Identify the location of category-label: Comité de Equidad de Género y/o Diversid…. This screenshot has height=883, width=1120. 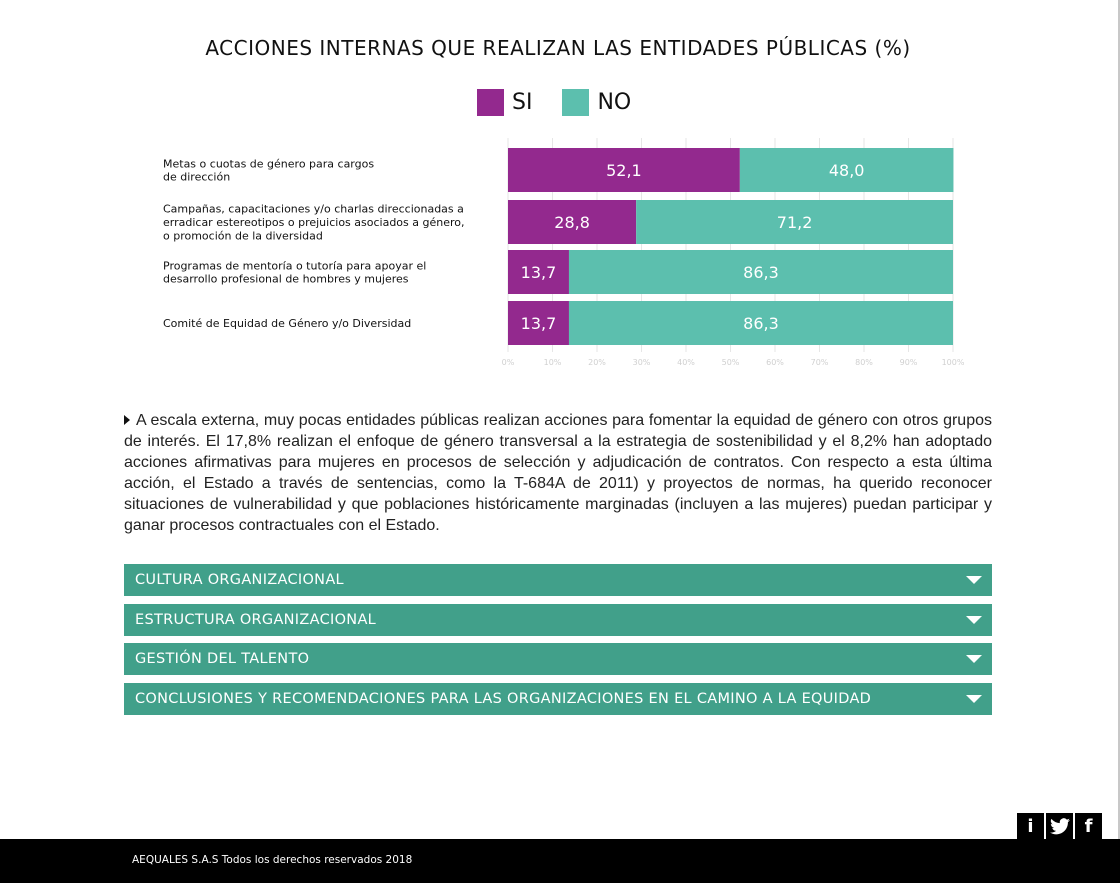
(287, 323).